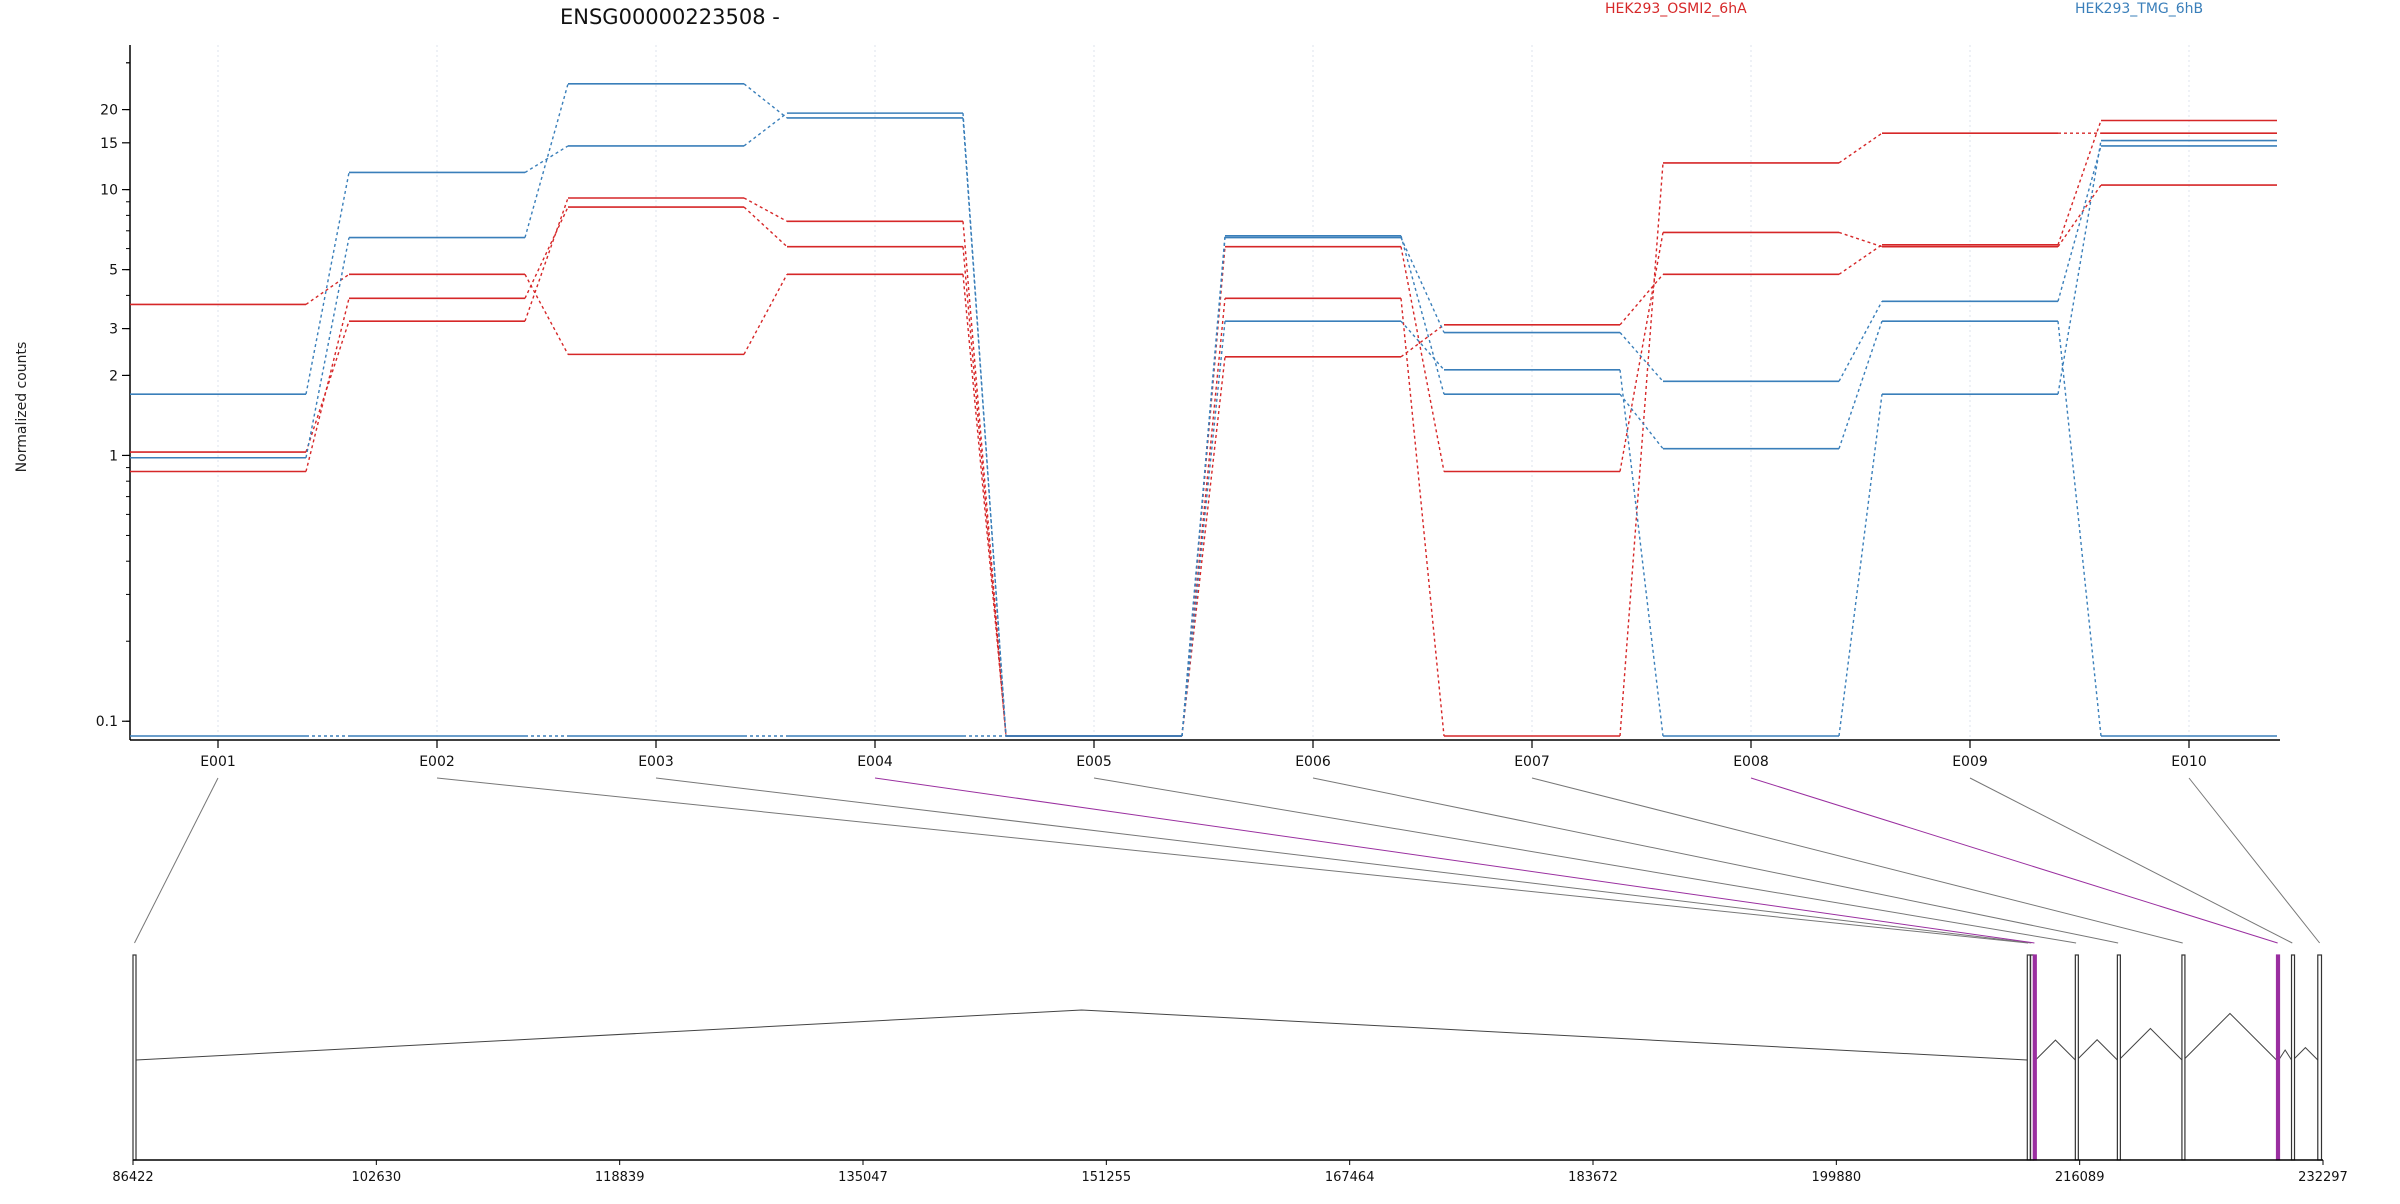 The height and width of the screenshot is (1204, 2400). Describe the element at coordinates (620, 1177) in the screenshot. I see `coordinate-tick-label: 118839` at that location.